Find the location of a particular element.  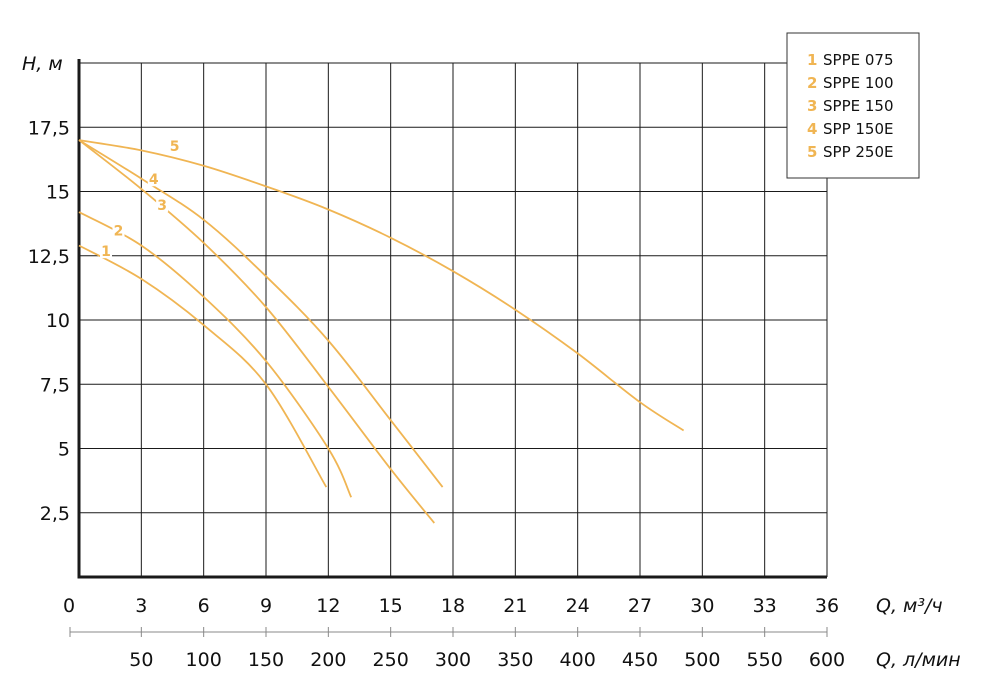

legend-number: 4 is located at coordinates (812, 129).